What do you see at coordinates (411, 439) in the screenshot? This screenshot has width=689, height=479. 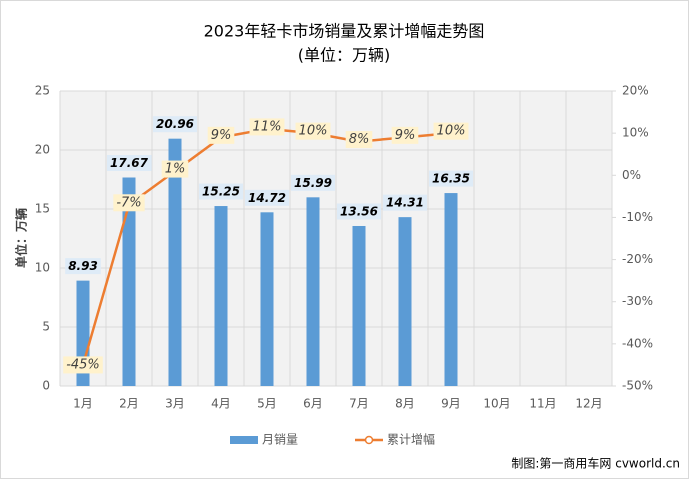 I see `legend-label: 累计增幅` at bounding box center [411, 439].